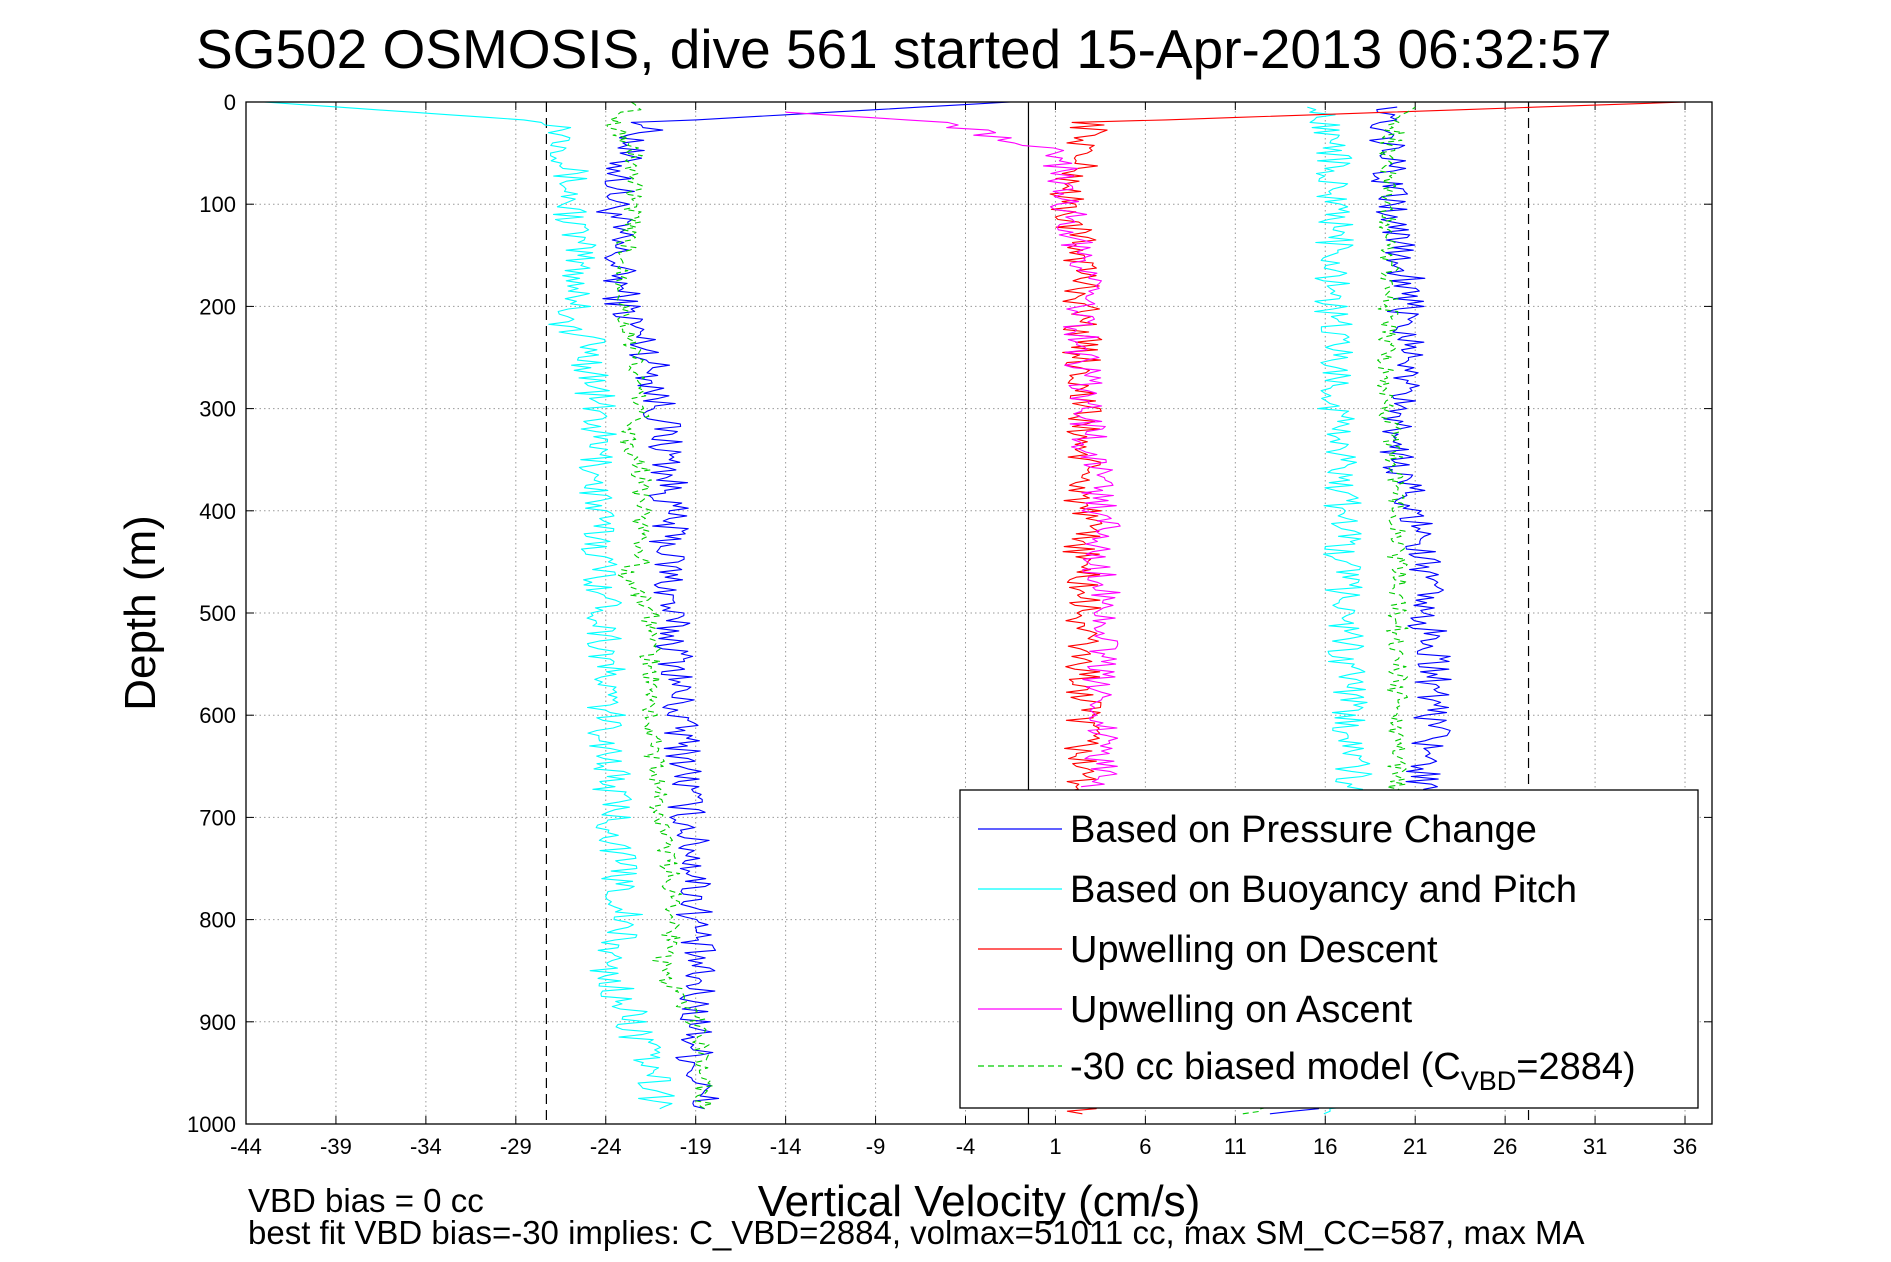 The image size is (1891, 1262). Describe the element at coordinates (366, 1200) in the screenshot. I see `footer-line-1: VBD bias = 0 cc` at that location.